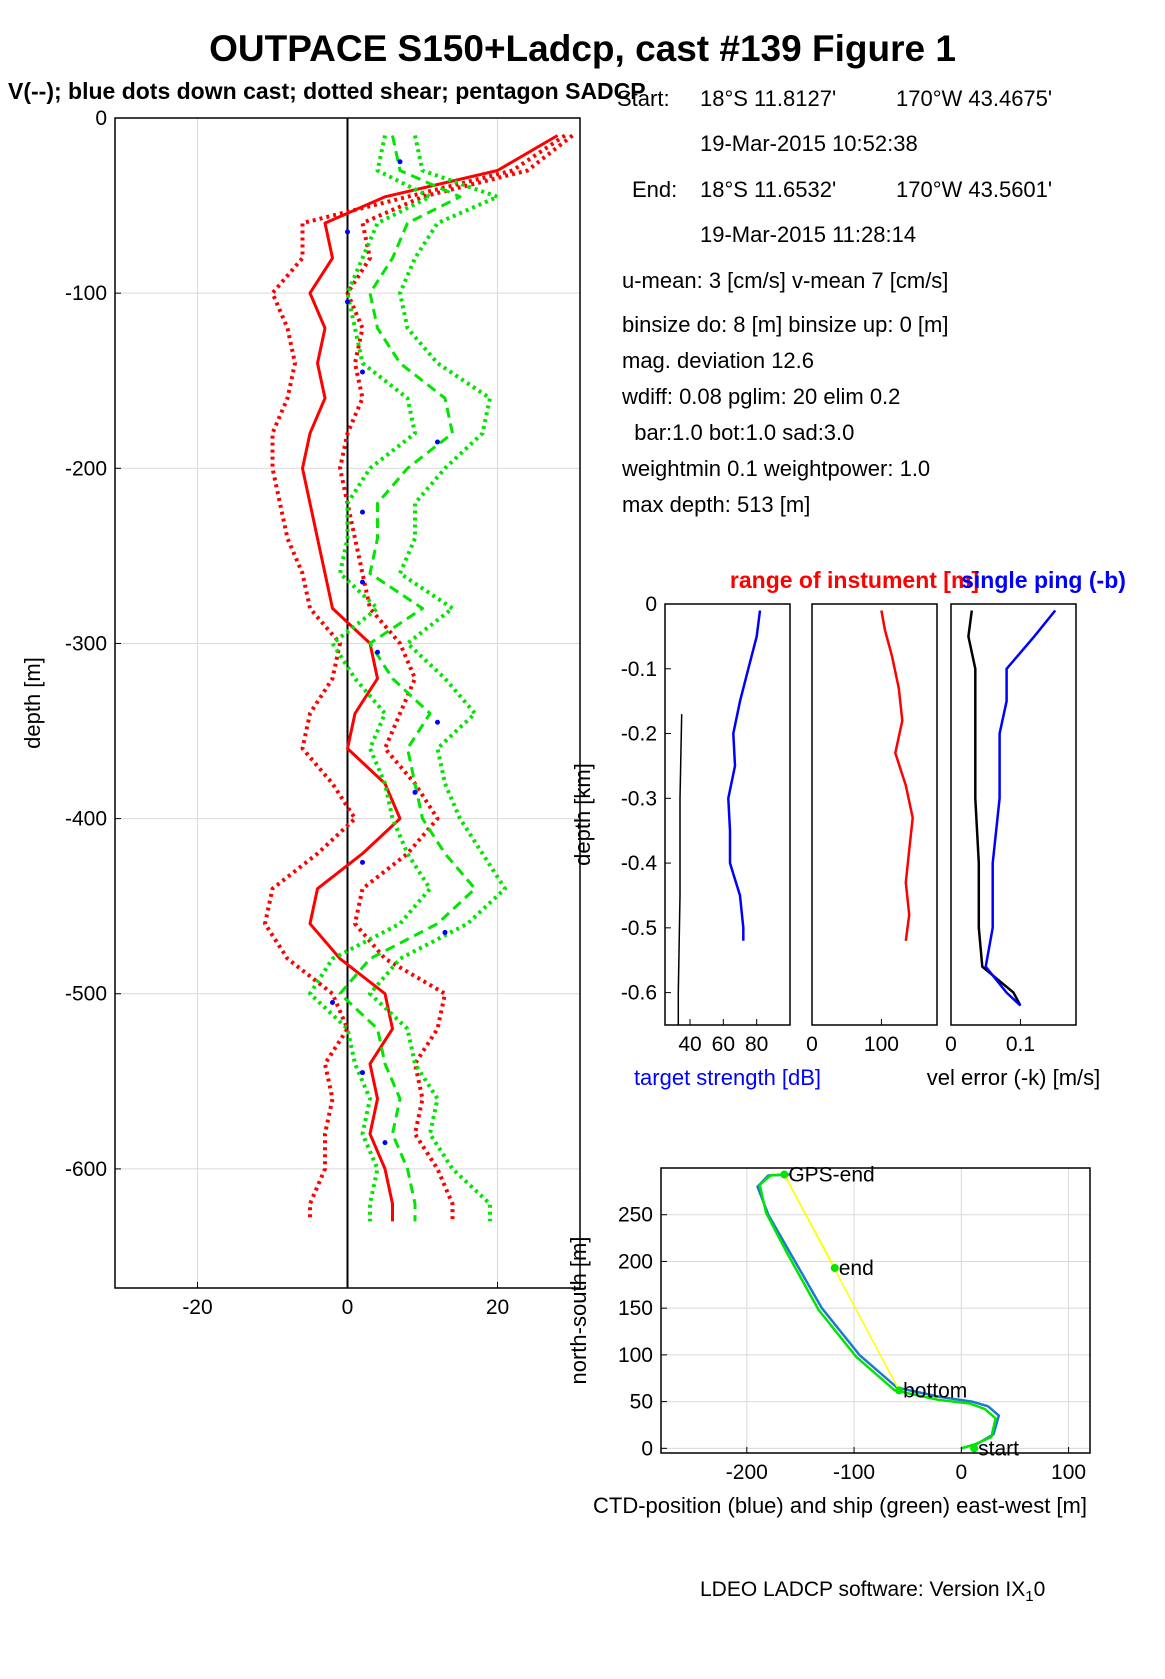 This screenshot has height=1679, width=1165. What do you see at coordinates (197, 1307) in the screenshot?
I see `x-tick-label: -20` at bounding box center [197, 1307].